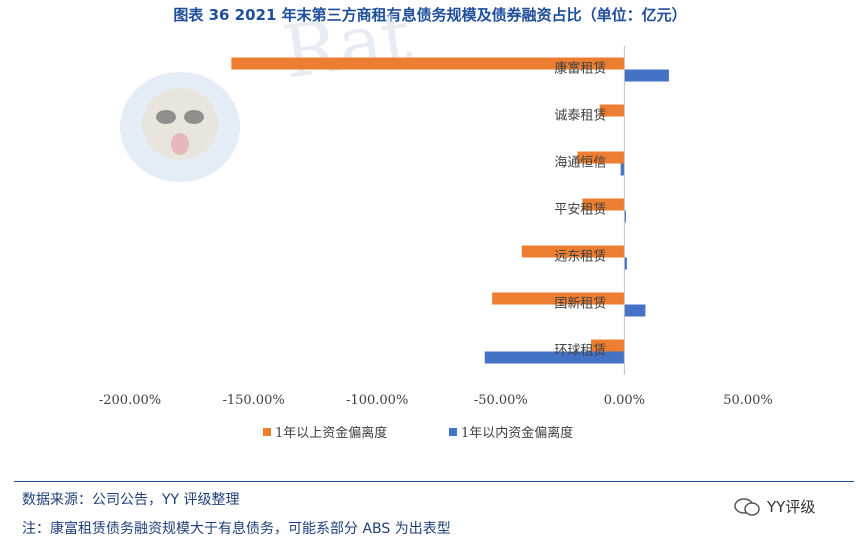 This screenshot has width=860, height=545. I want to click on x-tick-label: -100.00%, so click(377, 400).